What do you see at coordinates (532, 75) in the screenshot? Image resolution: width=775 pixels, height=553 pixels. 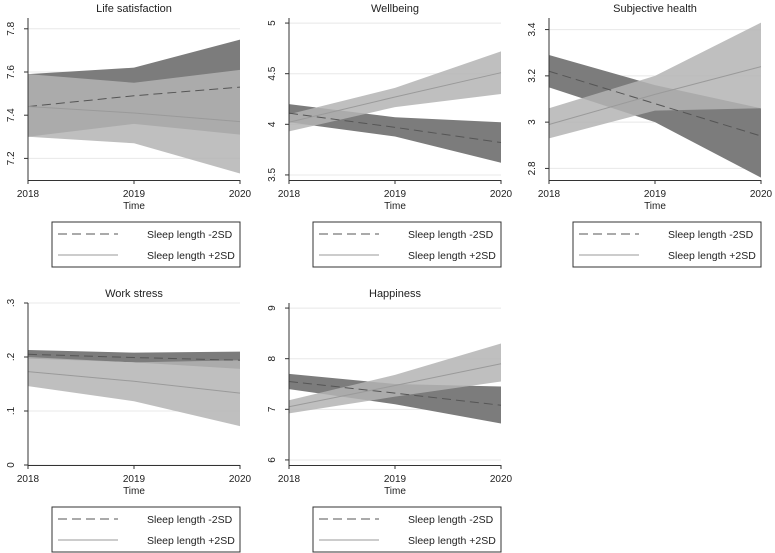 I see `y-tick-label: 3.2` at bounding box center [532, 75].